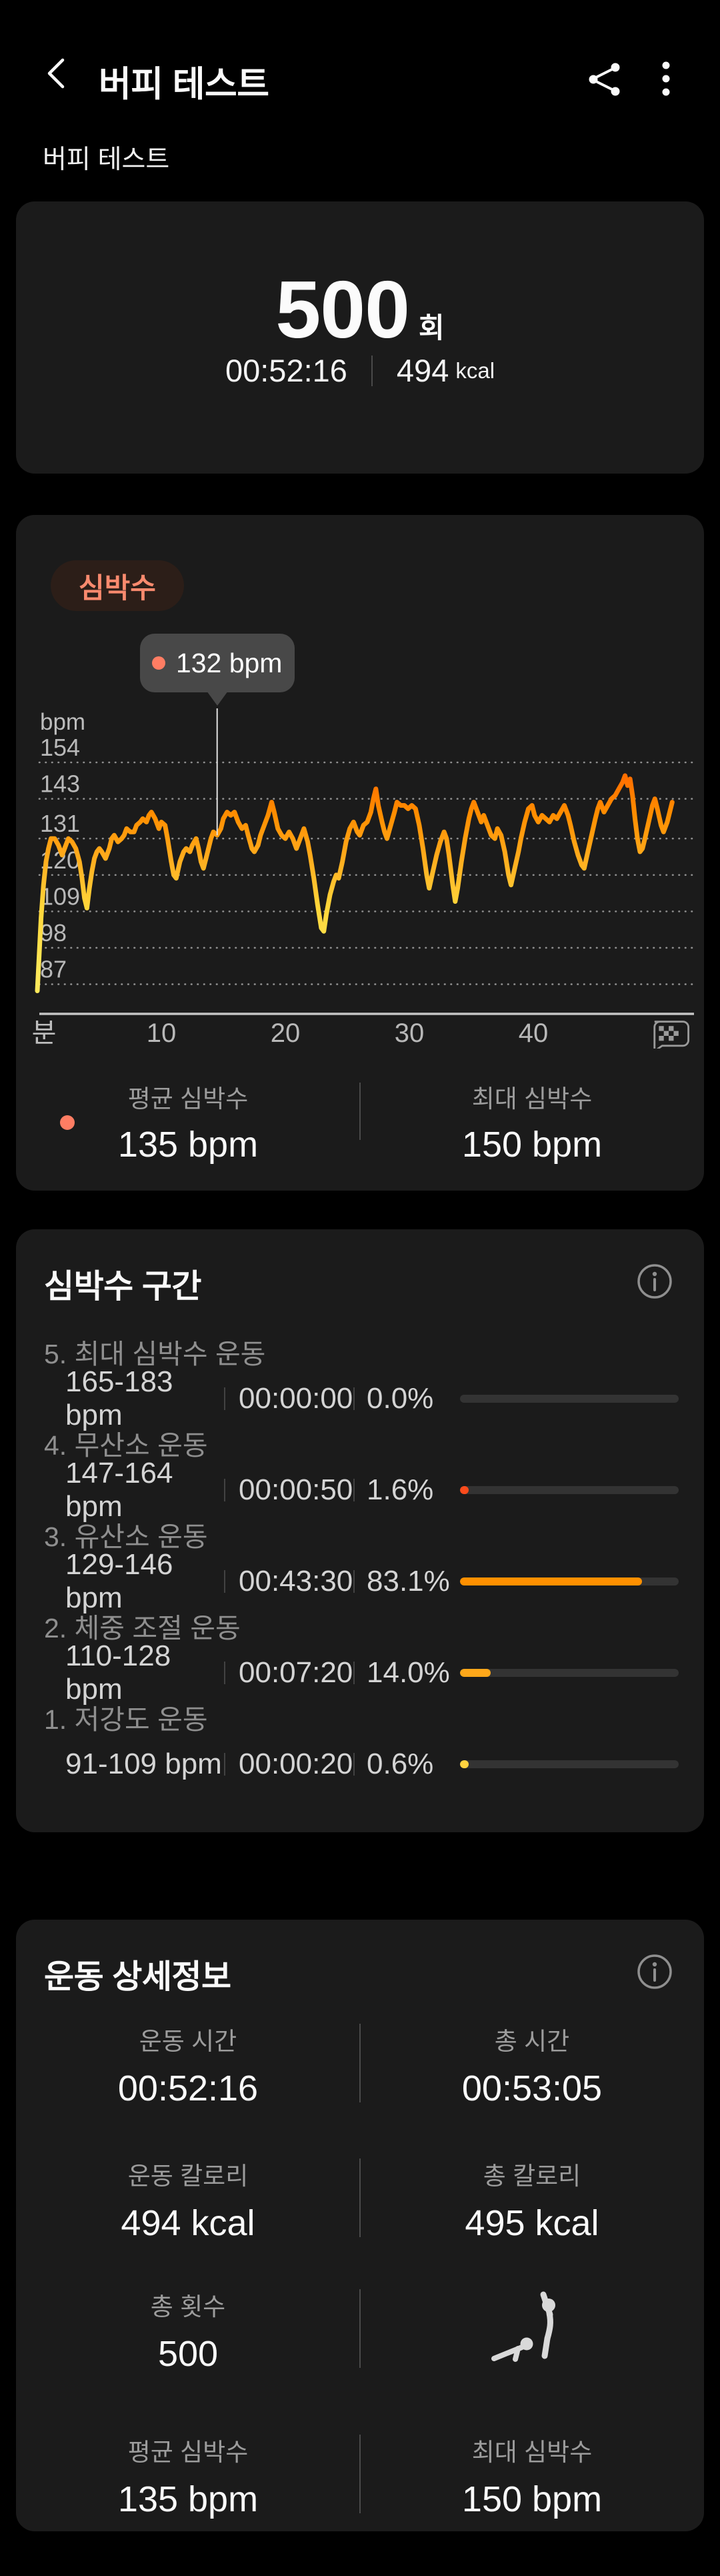 This screenshot has width=720, height=2576. What do you see at coordinates (188, 1122) in the screenshot?
I see `avg-heart-rate-block: 평균 심박수 135 bpm` at bounding box center [188, 1122].